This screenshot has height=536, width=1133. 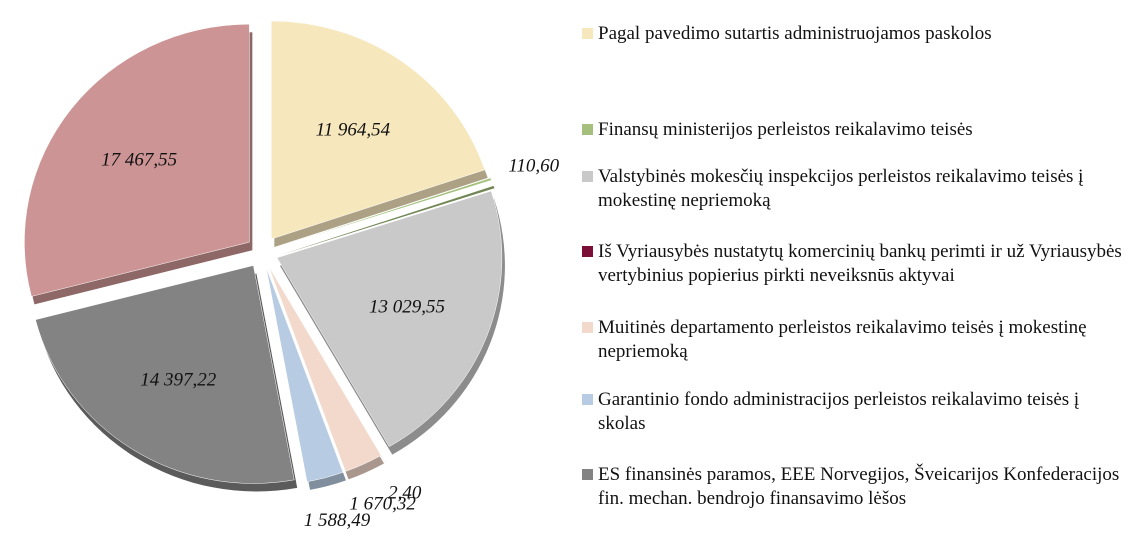 I want to click on value-label: 17 467,55, so click(x=139, y=159).